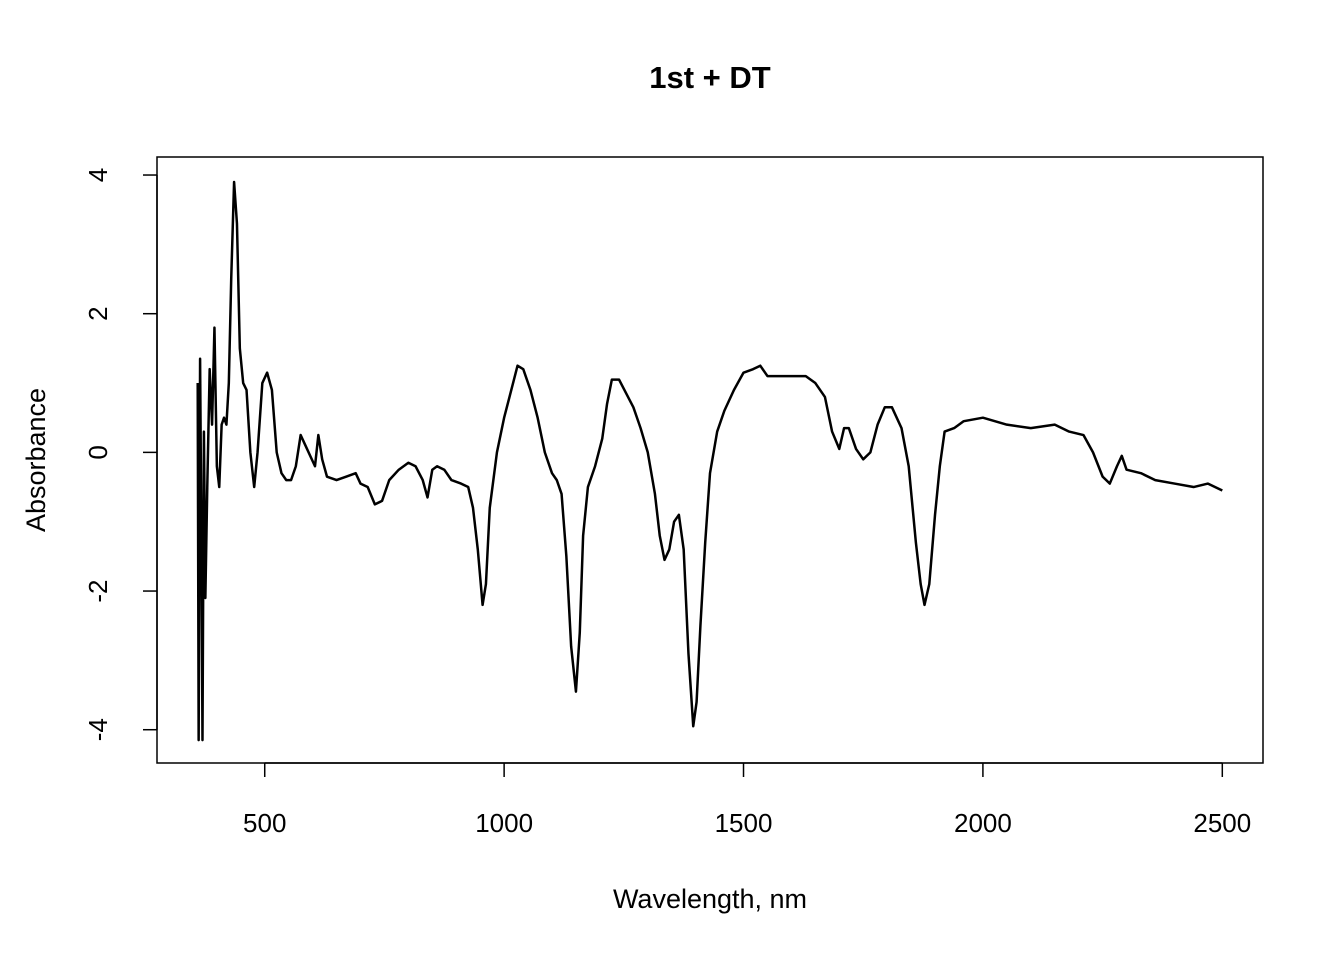  Describe the element at coordinates (98, 452) in the screenshot. I see `y-tick-label: 0` at that location.